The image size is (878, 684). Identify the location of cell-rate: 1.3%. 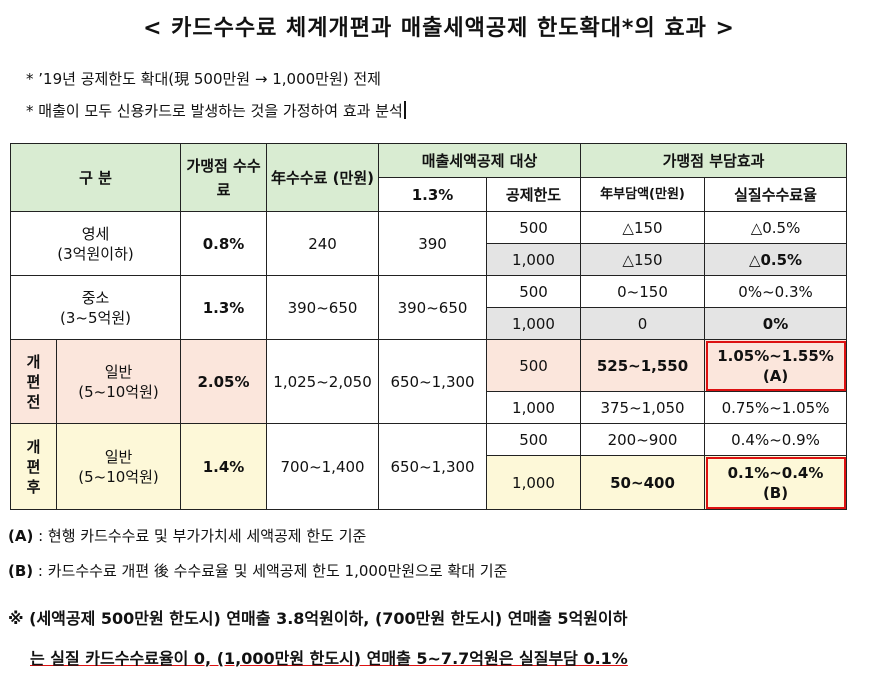
(224, 307).